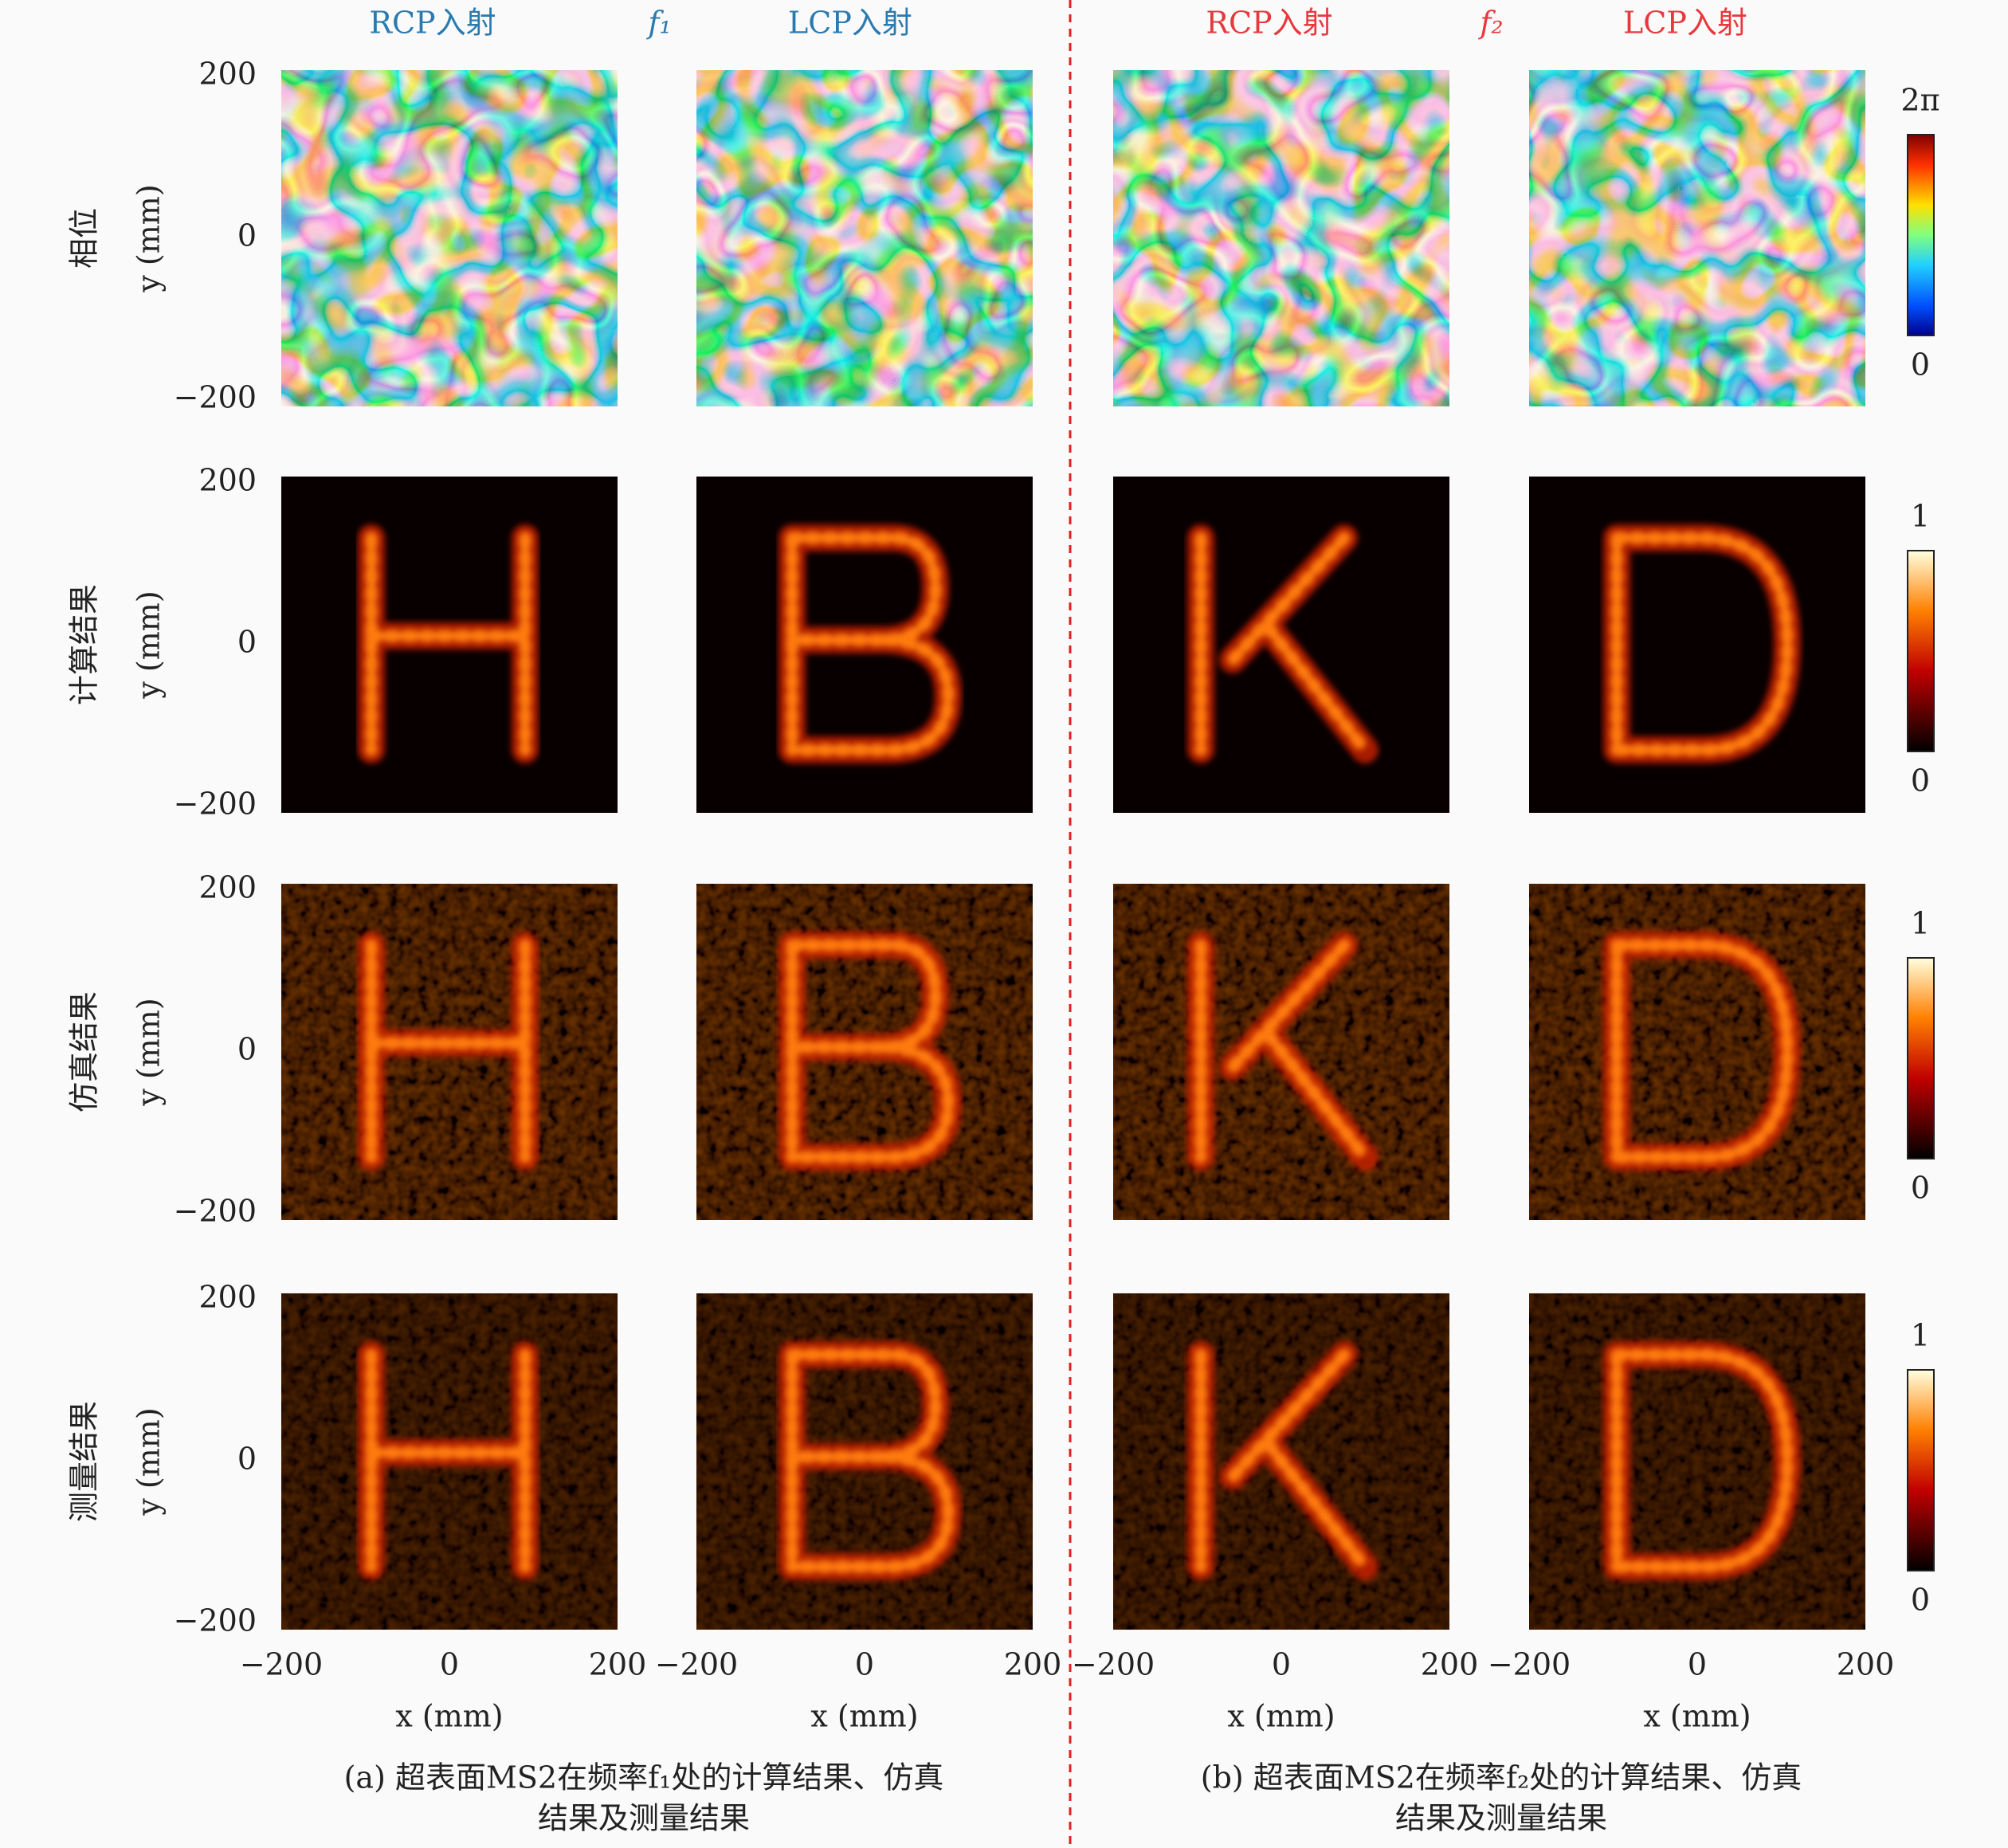 This screenshot has width=2008, height=1848. What do you see at coordinates (658, 23) in the screenshot?
I see `frequency-label: f₁` at bounding box center [658, 23].